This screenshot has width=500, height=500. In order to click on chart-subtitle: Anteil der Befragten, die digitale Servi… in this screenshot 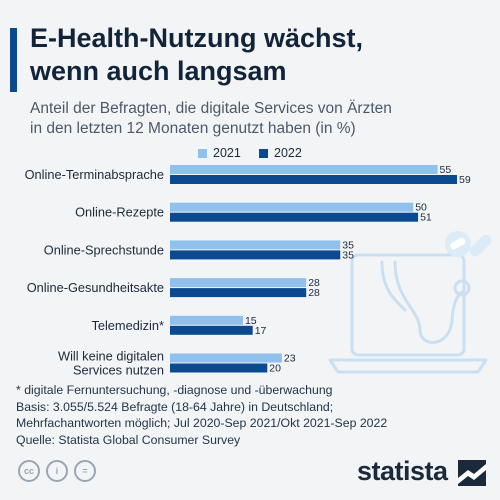, I will do `click(260, 119)`.